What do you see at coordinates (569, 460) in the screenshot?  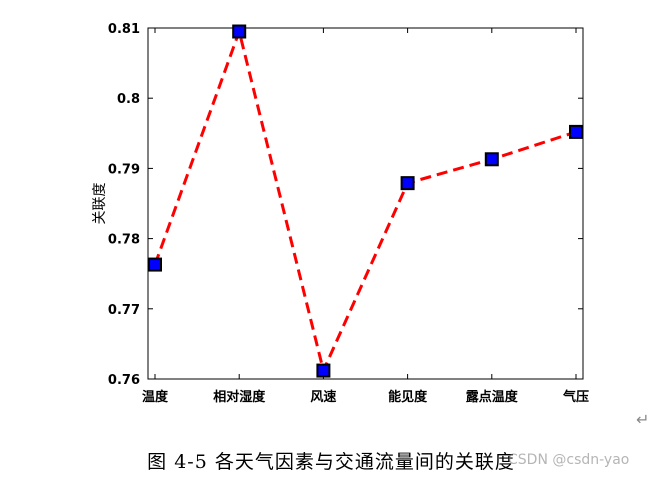 I see `watermark: CSDN @csdn-yao` at bounding box center [569, 460].